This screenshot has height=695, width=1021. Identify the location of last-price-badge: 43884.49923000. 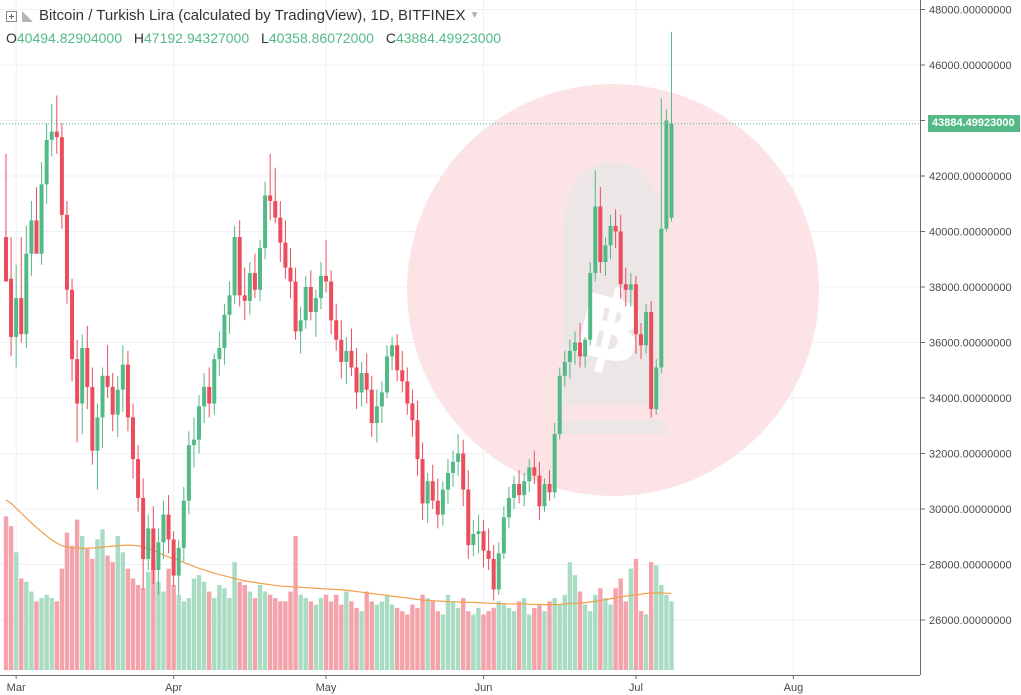
(974, 124).